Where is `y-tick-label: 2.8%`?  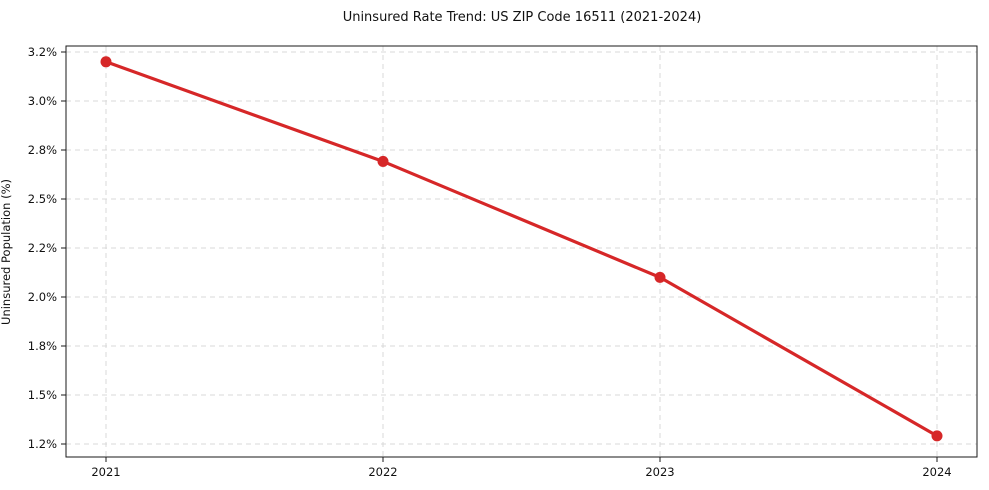 y-tick-label: 2.8% is located at coordinates (42, 150).